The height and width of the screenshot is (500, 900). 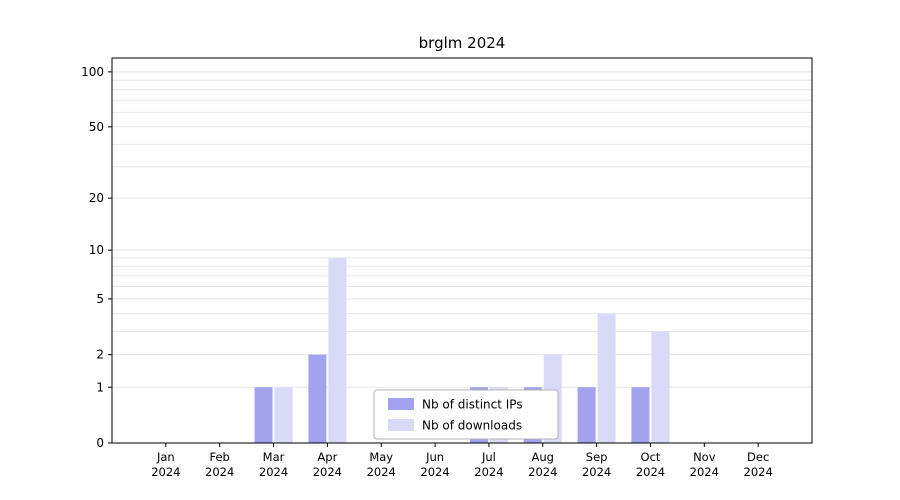 I want to click on legend: Nb of distinct IPs Nb of downloads, so click(x=466, y=414).